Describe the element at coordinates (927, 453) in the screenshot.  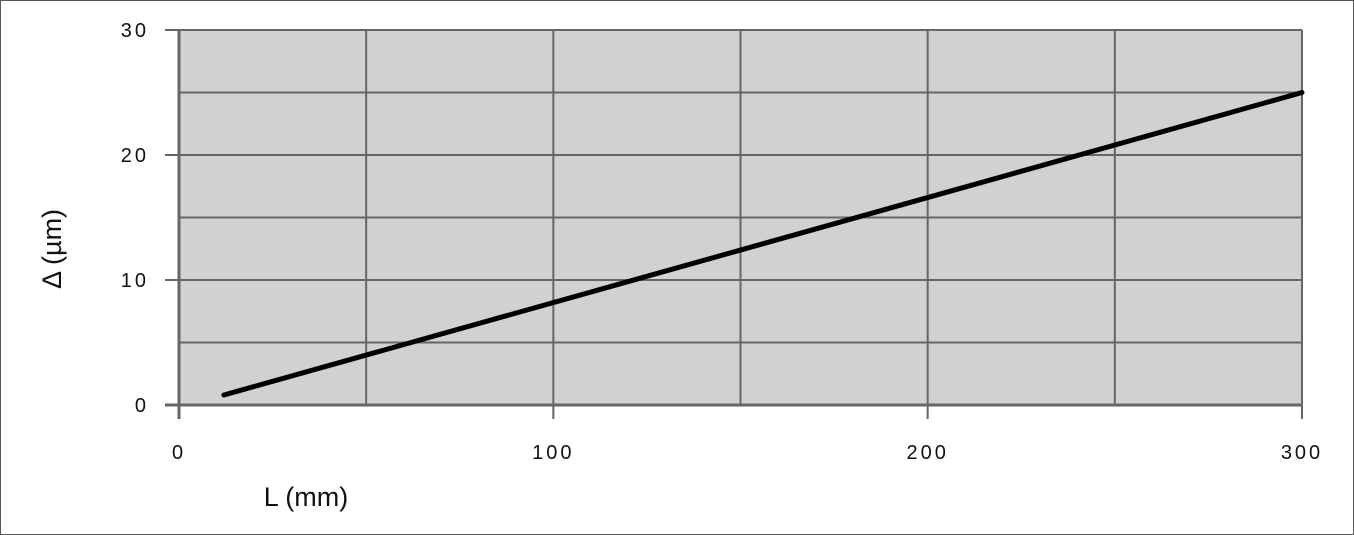
I see `x-tick-label: 200` at that location.